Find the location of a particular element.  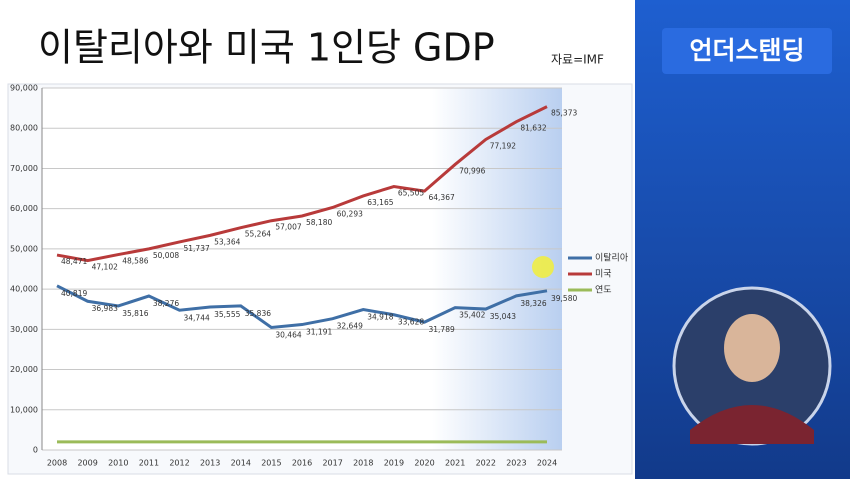

data-label: 31,191 is located at coordinates (319, 332).